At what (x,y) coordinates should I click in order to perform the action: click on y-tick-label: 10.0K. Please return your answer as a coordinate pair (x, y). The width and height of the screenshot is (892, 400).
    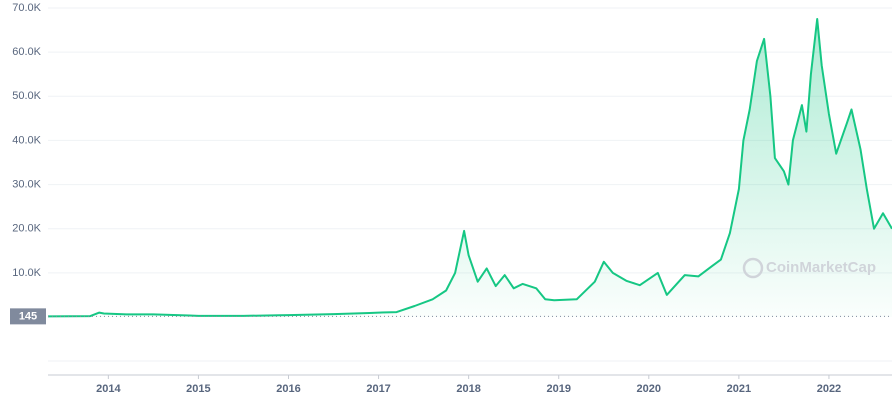
    Looking at the image, I should click on (26, 273).